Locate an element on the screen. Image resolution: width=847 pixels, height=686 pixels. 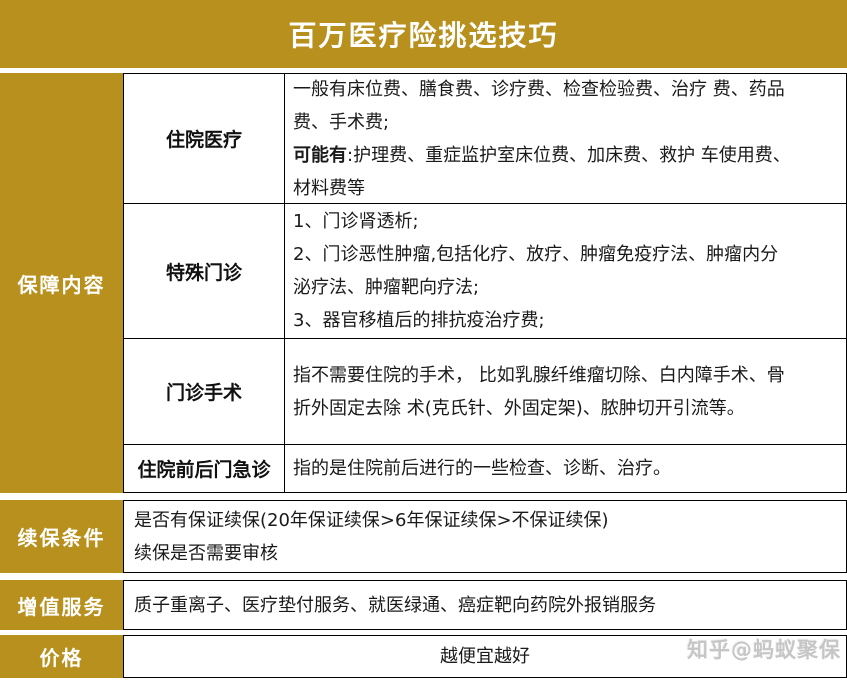
section-label-coverage: 保障内容 is located at coordinates (61, 283).